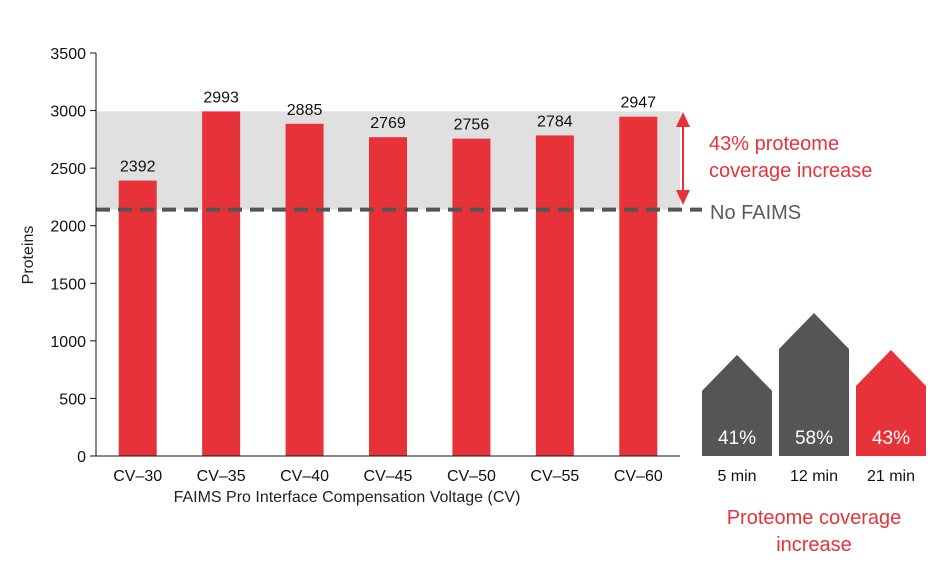 The image size is (950, 584). What do you see at coordinates (555, 121) in the screenshot?
I see `bar-value-label: 2784` at bounding box center [555, 121].